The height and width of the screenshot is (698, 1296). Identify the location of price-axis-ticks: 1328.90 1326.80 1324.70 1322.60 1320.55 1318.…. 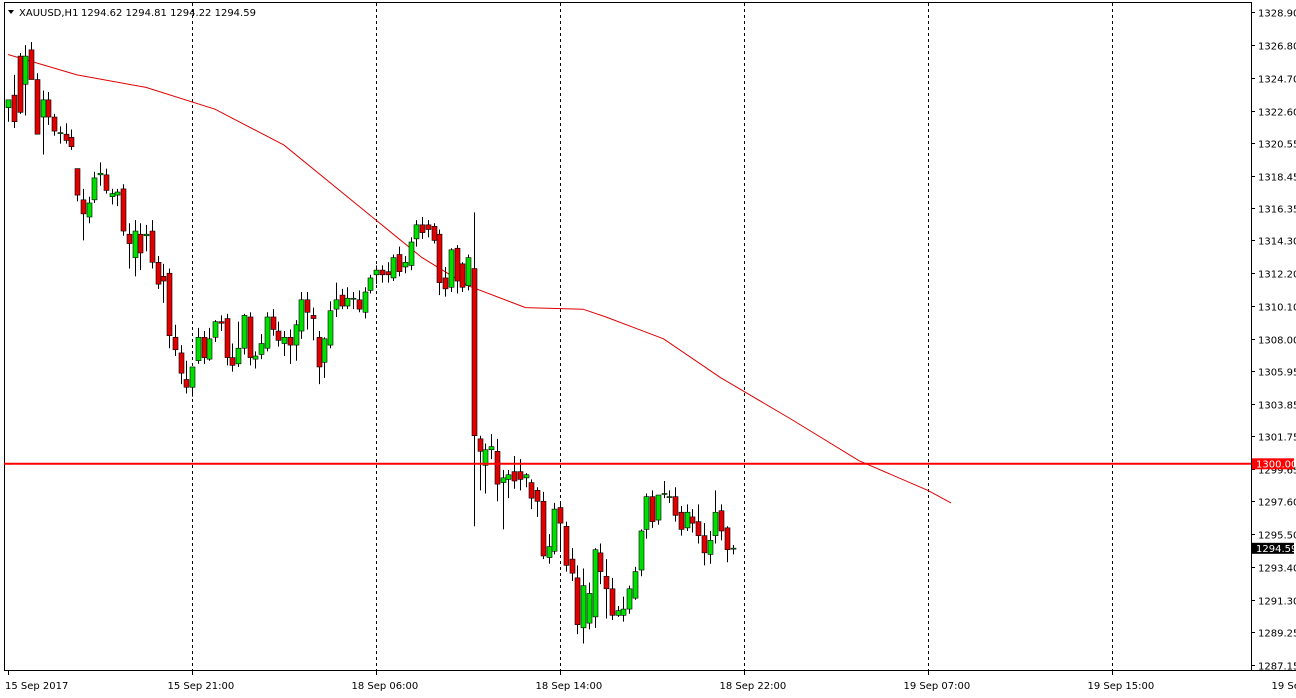
(1273, 341).